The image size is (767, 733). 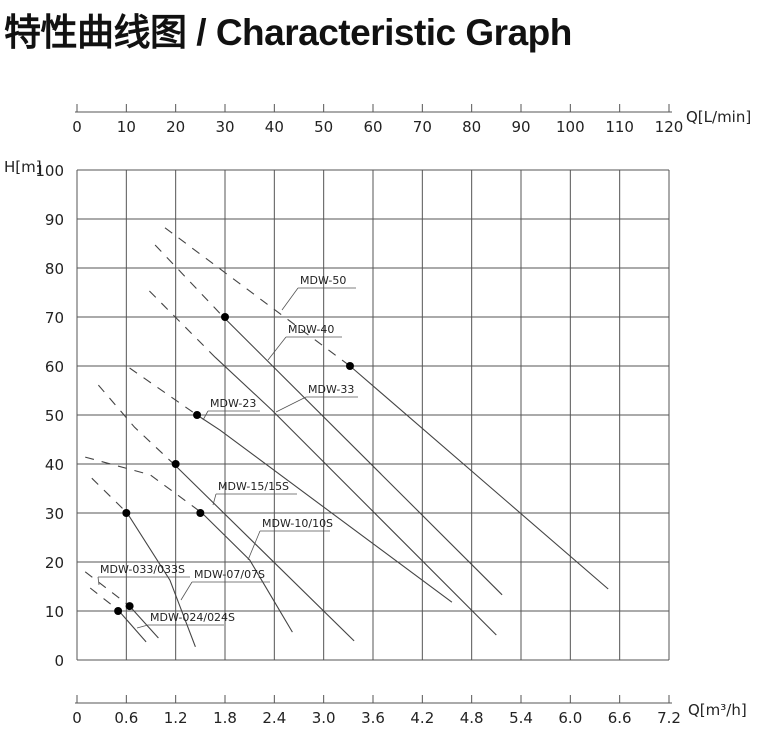 What do you see at coordinates (570, 718) in the screenshot?
I see `bottom-x-tick-label: 6.0` at bounding box center [570, 718].